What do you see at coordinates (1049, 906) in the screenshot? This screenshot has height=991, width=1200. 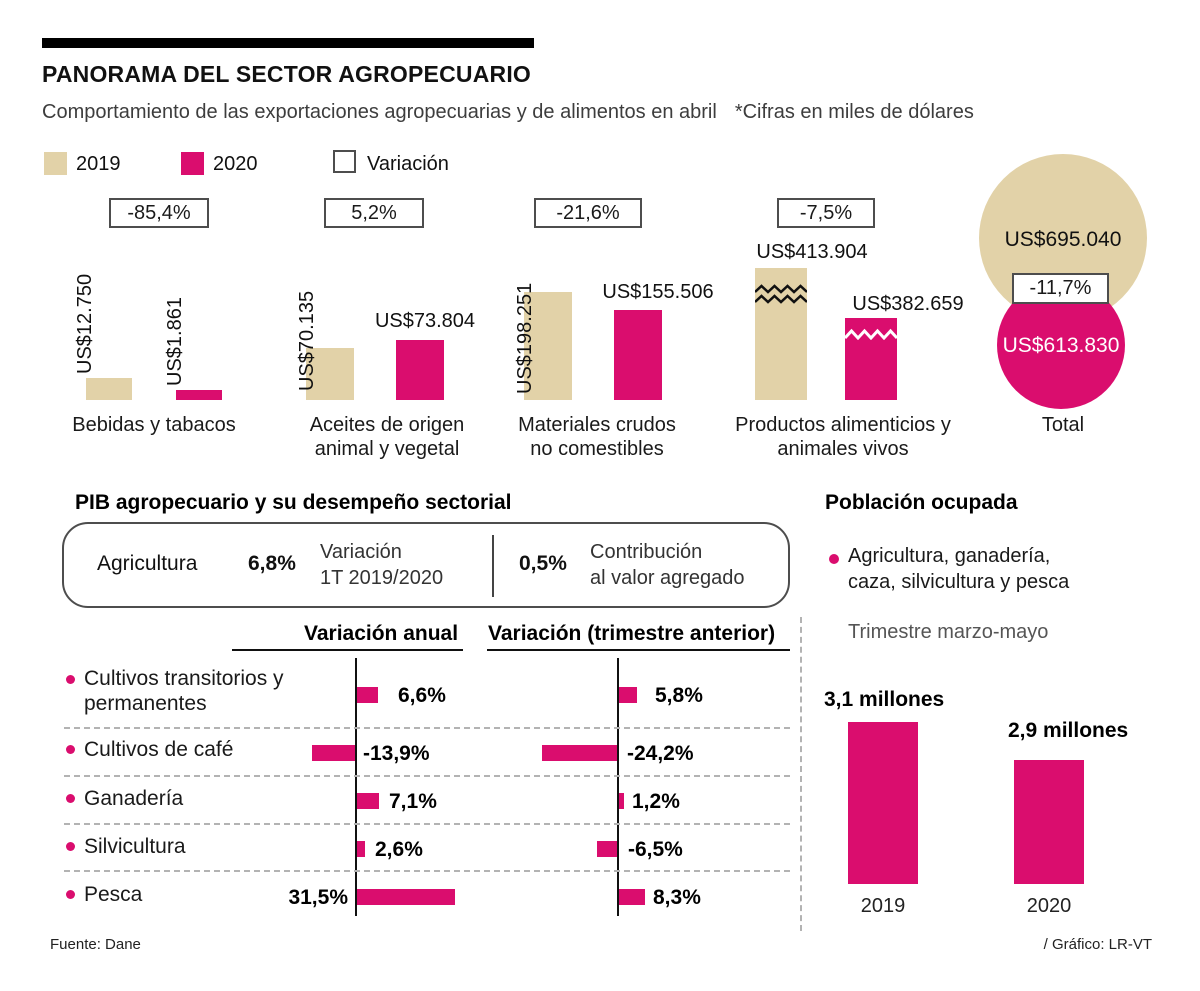 I see `population-year-2020: 2020` at bounding box center [1049, 906].